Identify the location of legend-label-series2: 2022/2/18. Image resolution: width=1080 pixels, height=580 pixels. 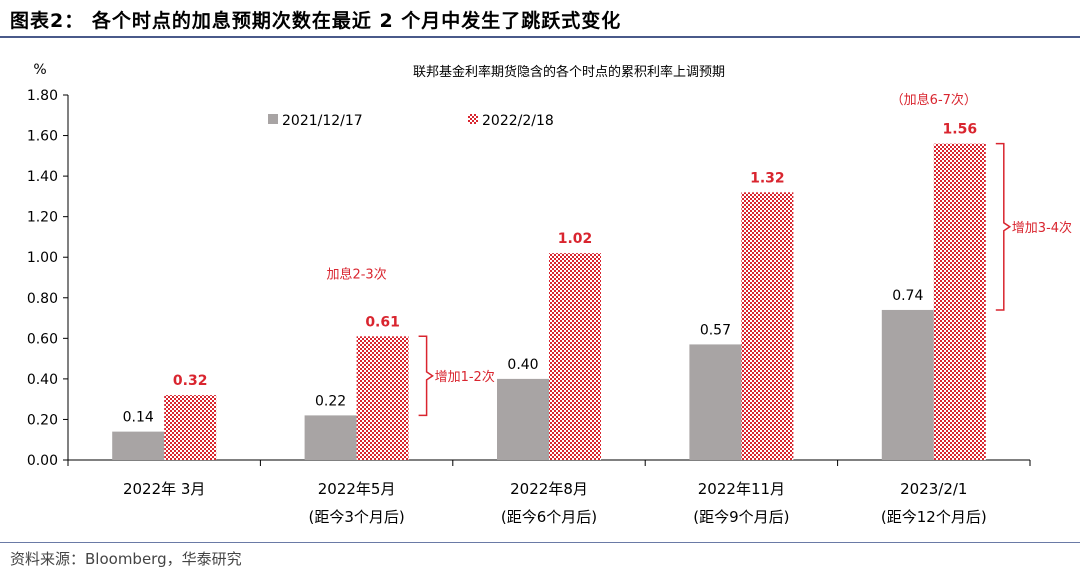
(518, 121).